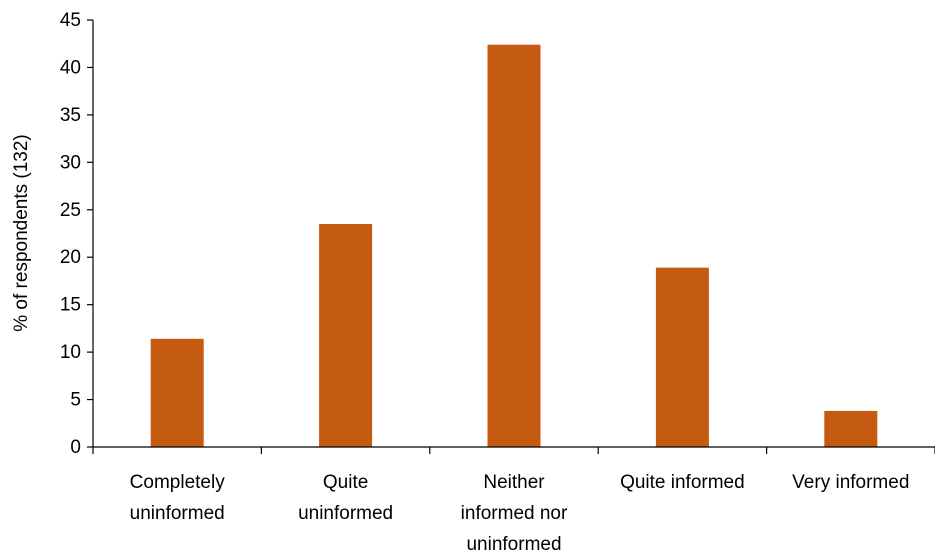  I want to click on category-label-4: Quite informed, so click(682, 482).